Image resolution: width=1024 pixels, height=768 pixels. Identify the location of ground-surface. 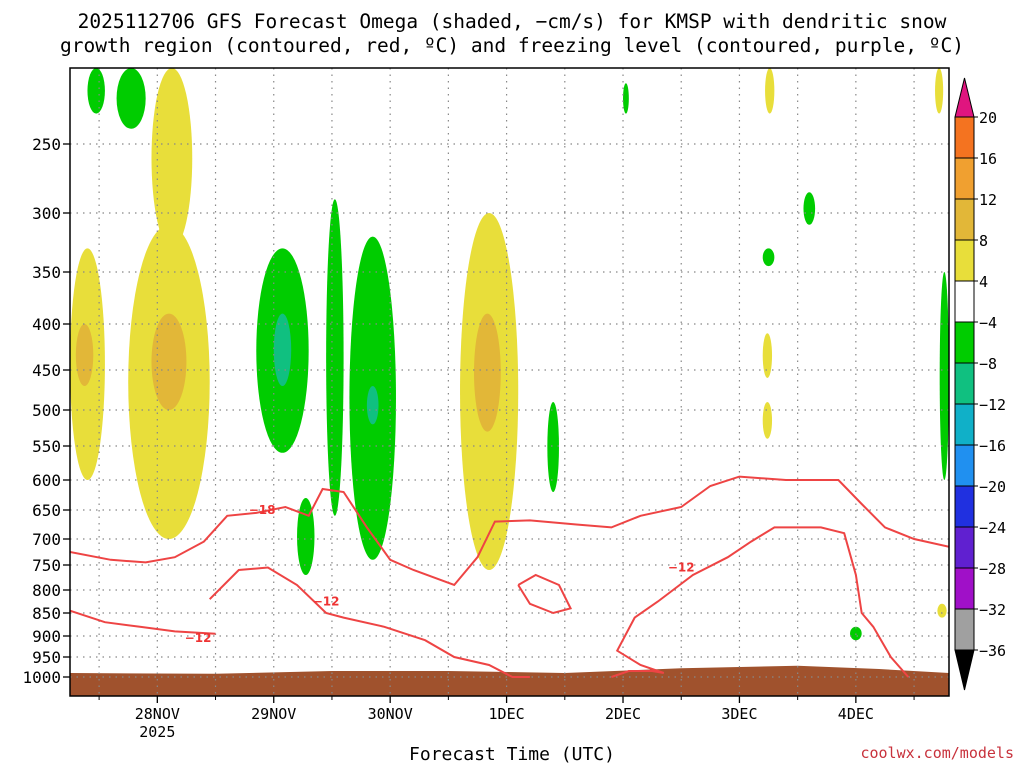
(509, 680).